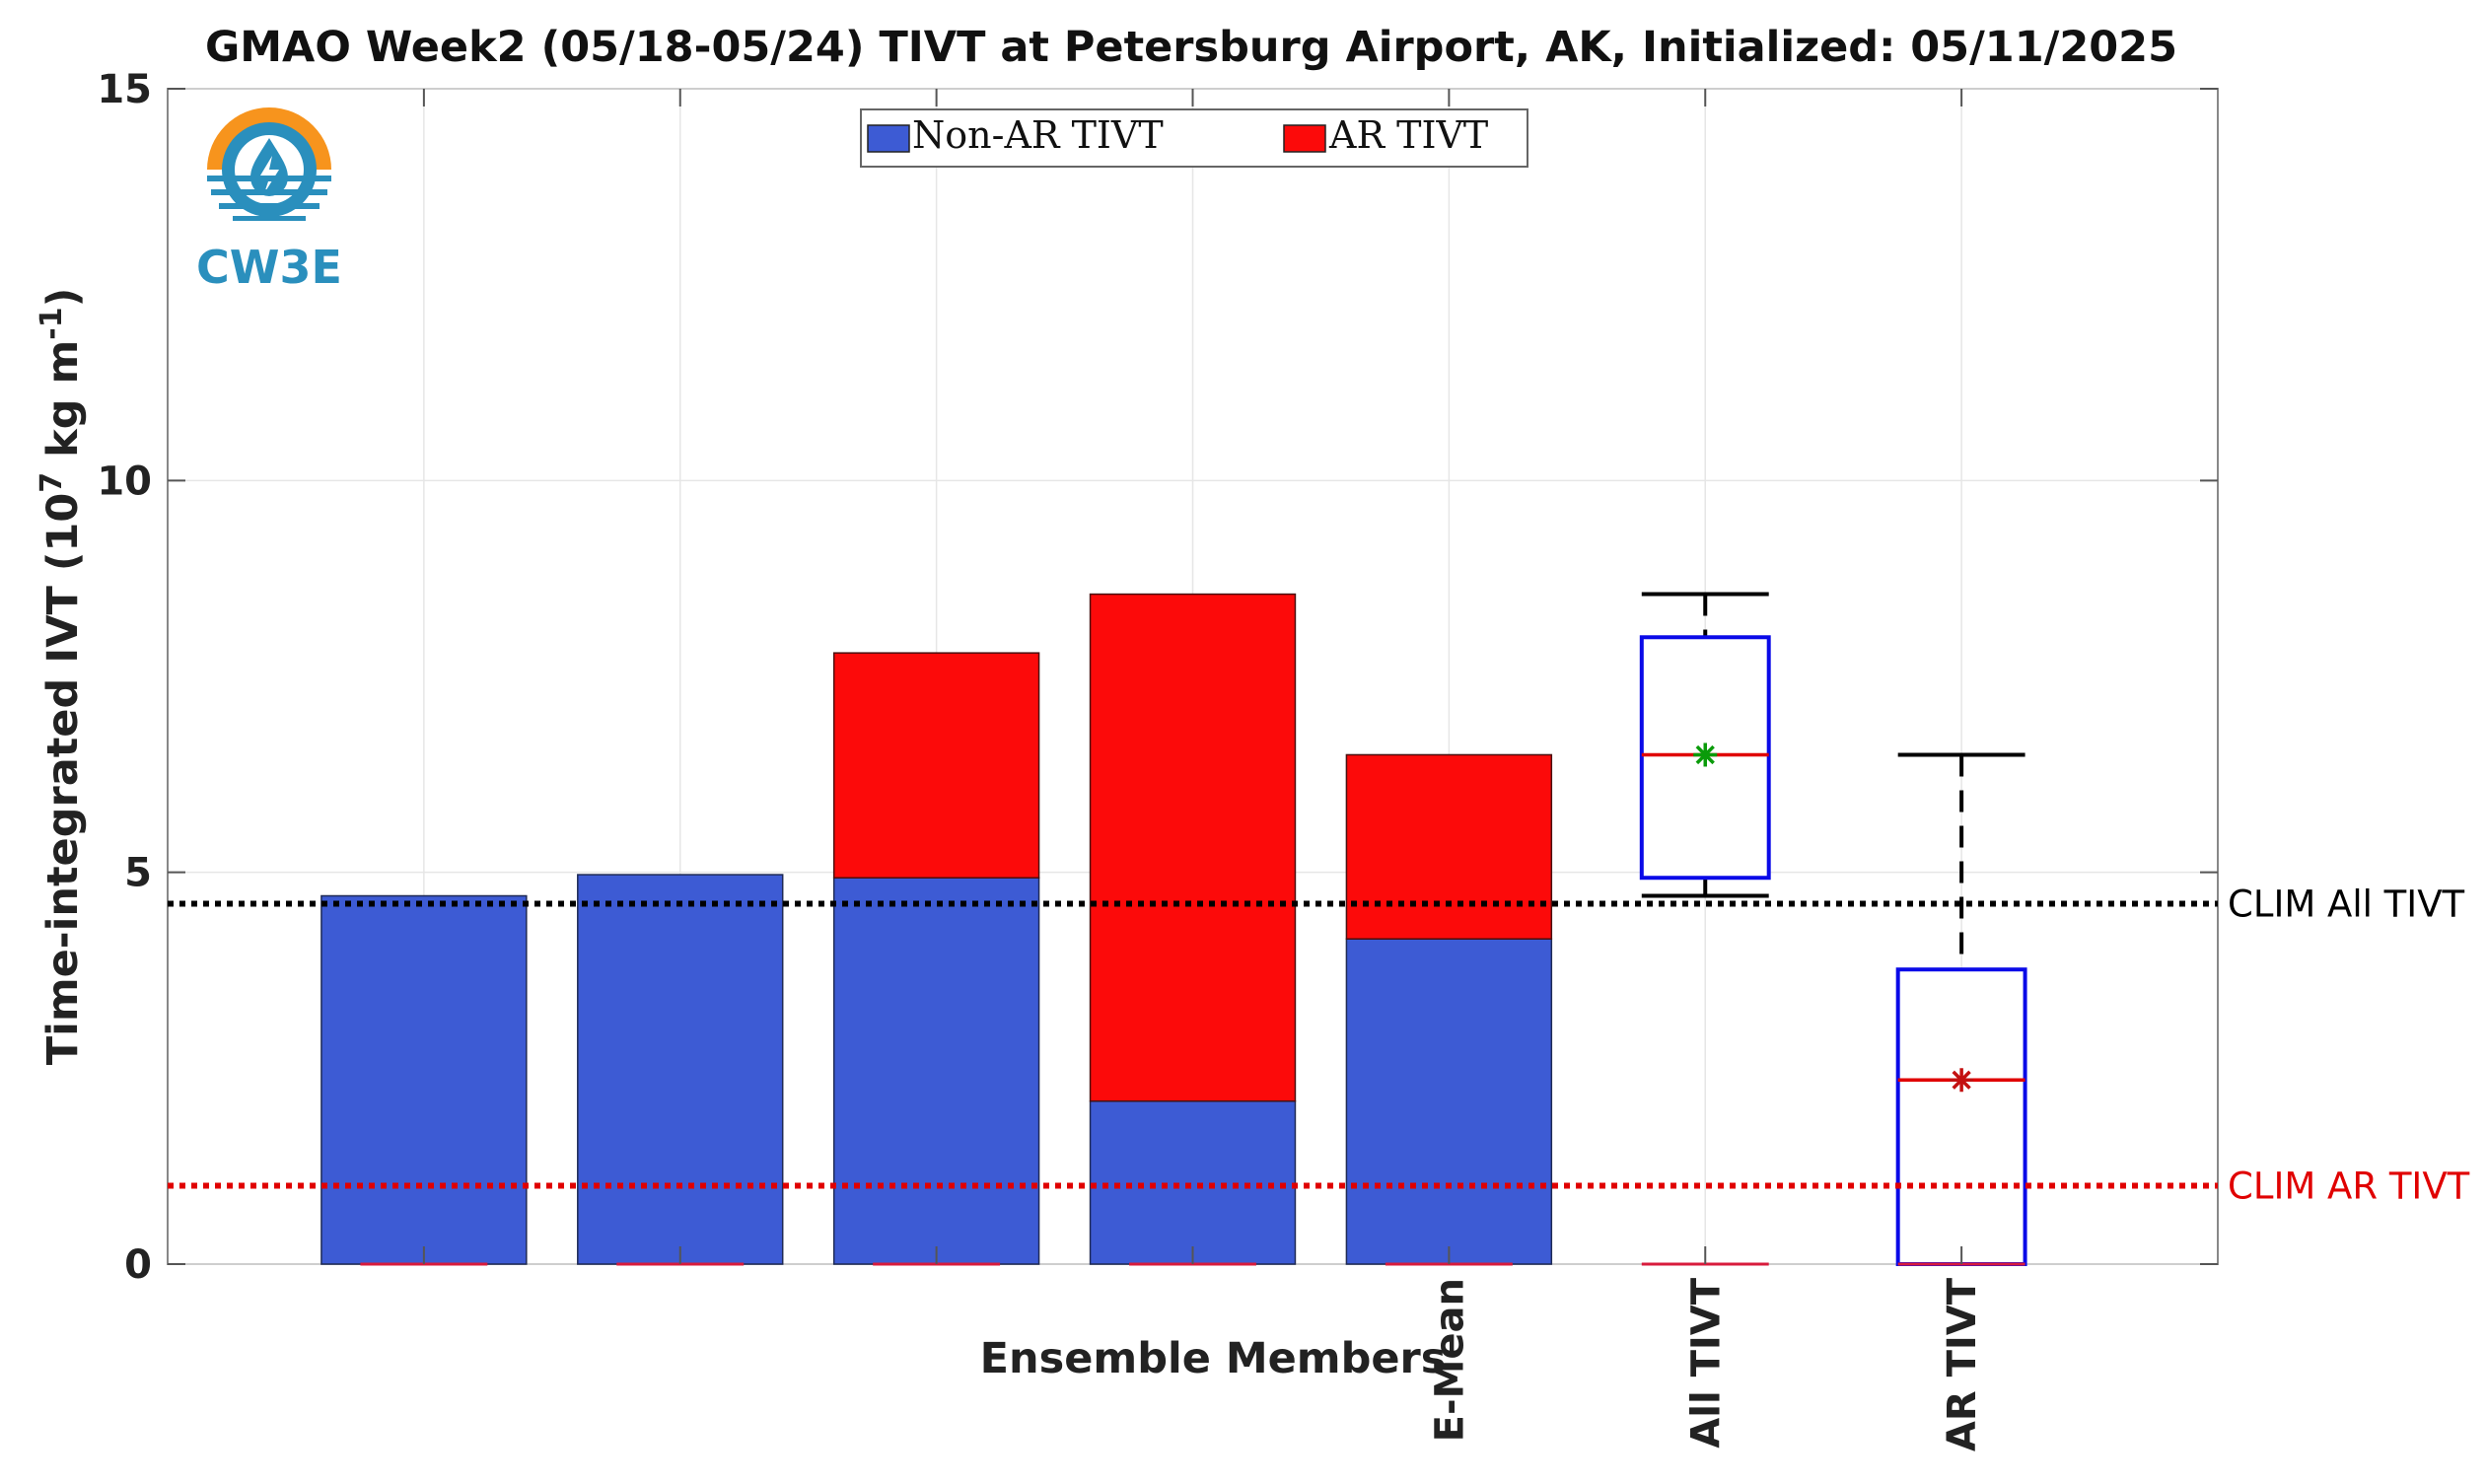 The image size is (2487, 1484). I want to click on x-tick-label: AR TIVT, so click(1962, 1364).